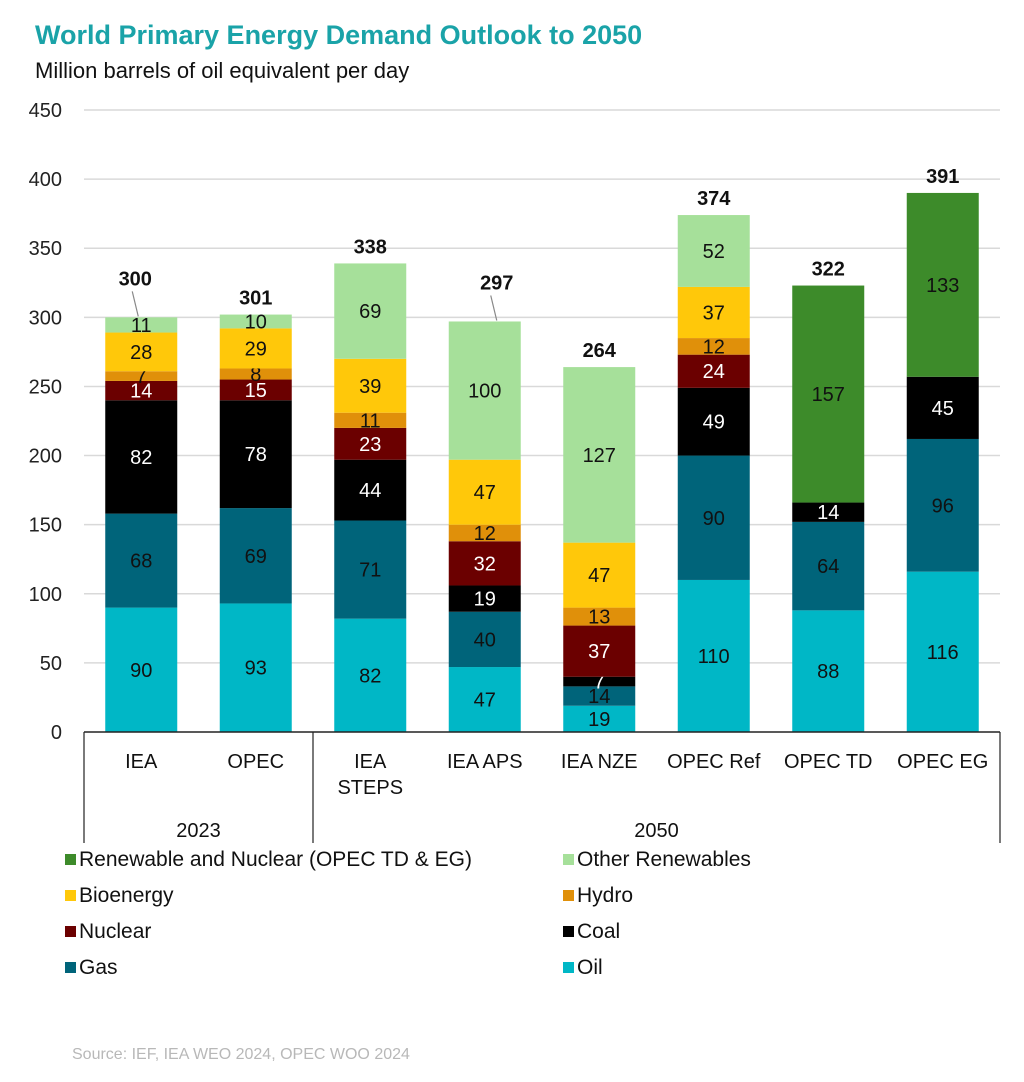 The width and height of the screenshot is (1024, 1082). I want to click on segment-label: 71, so click(370, 571).